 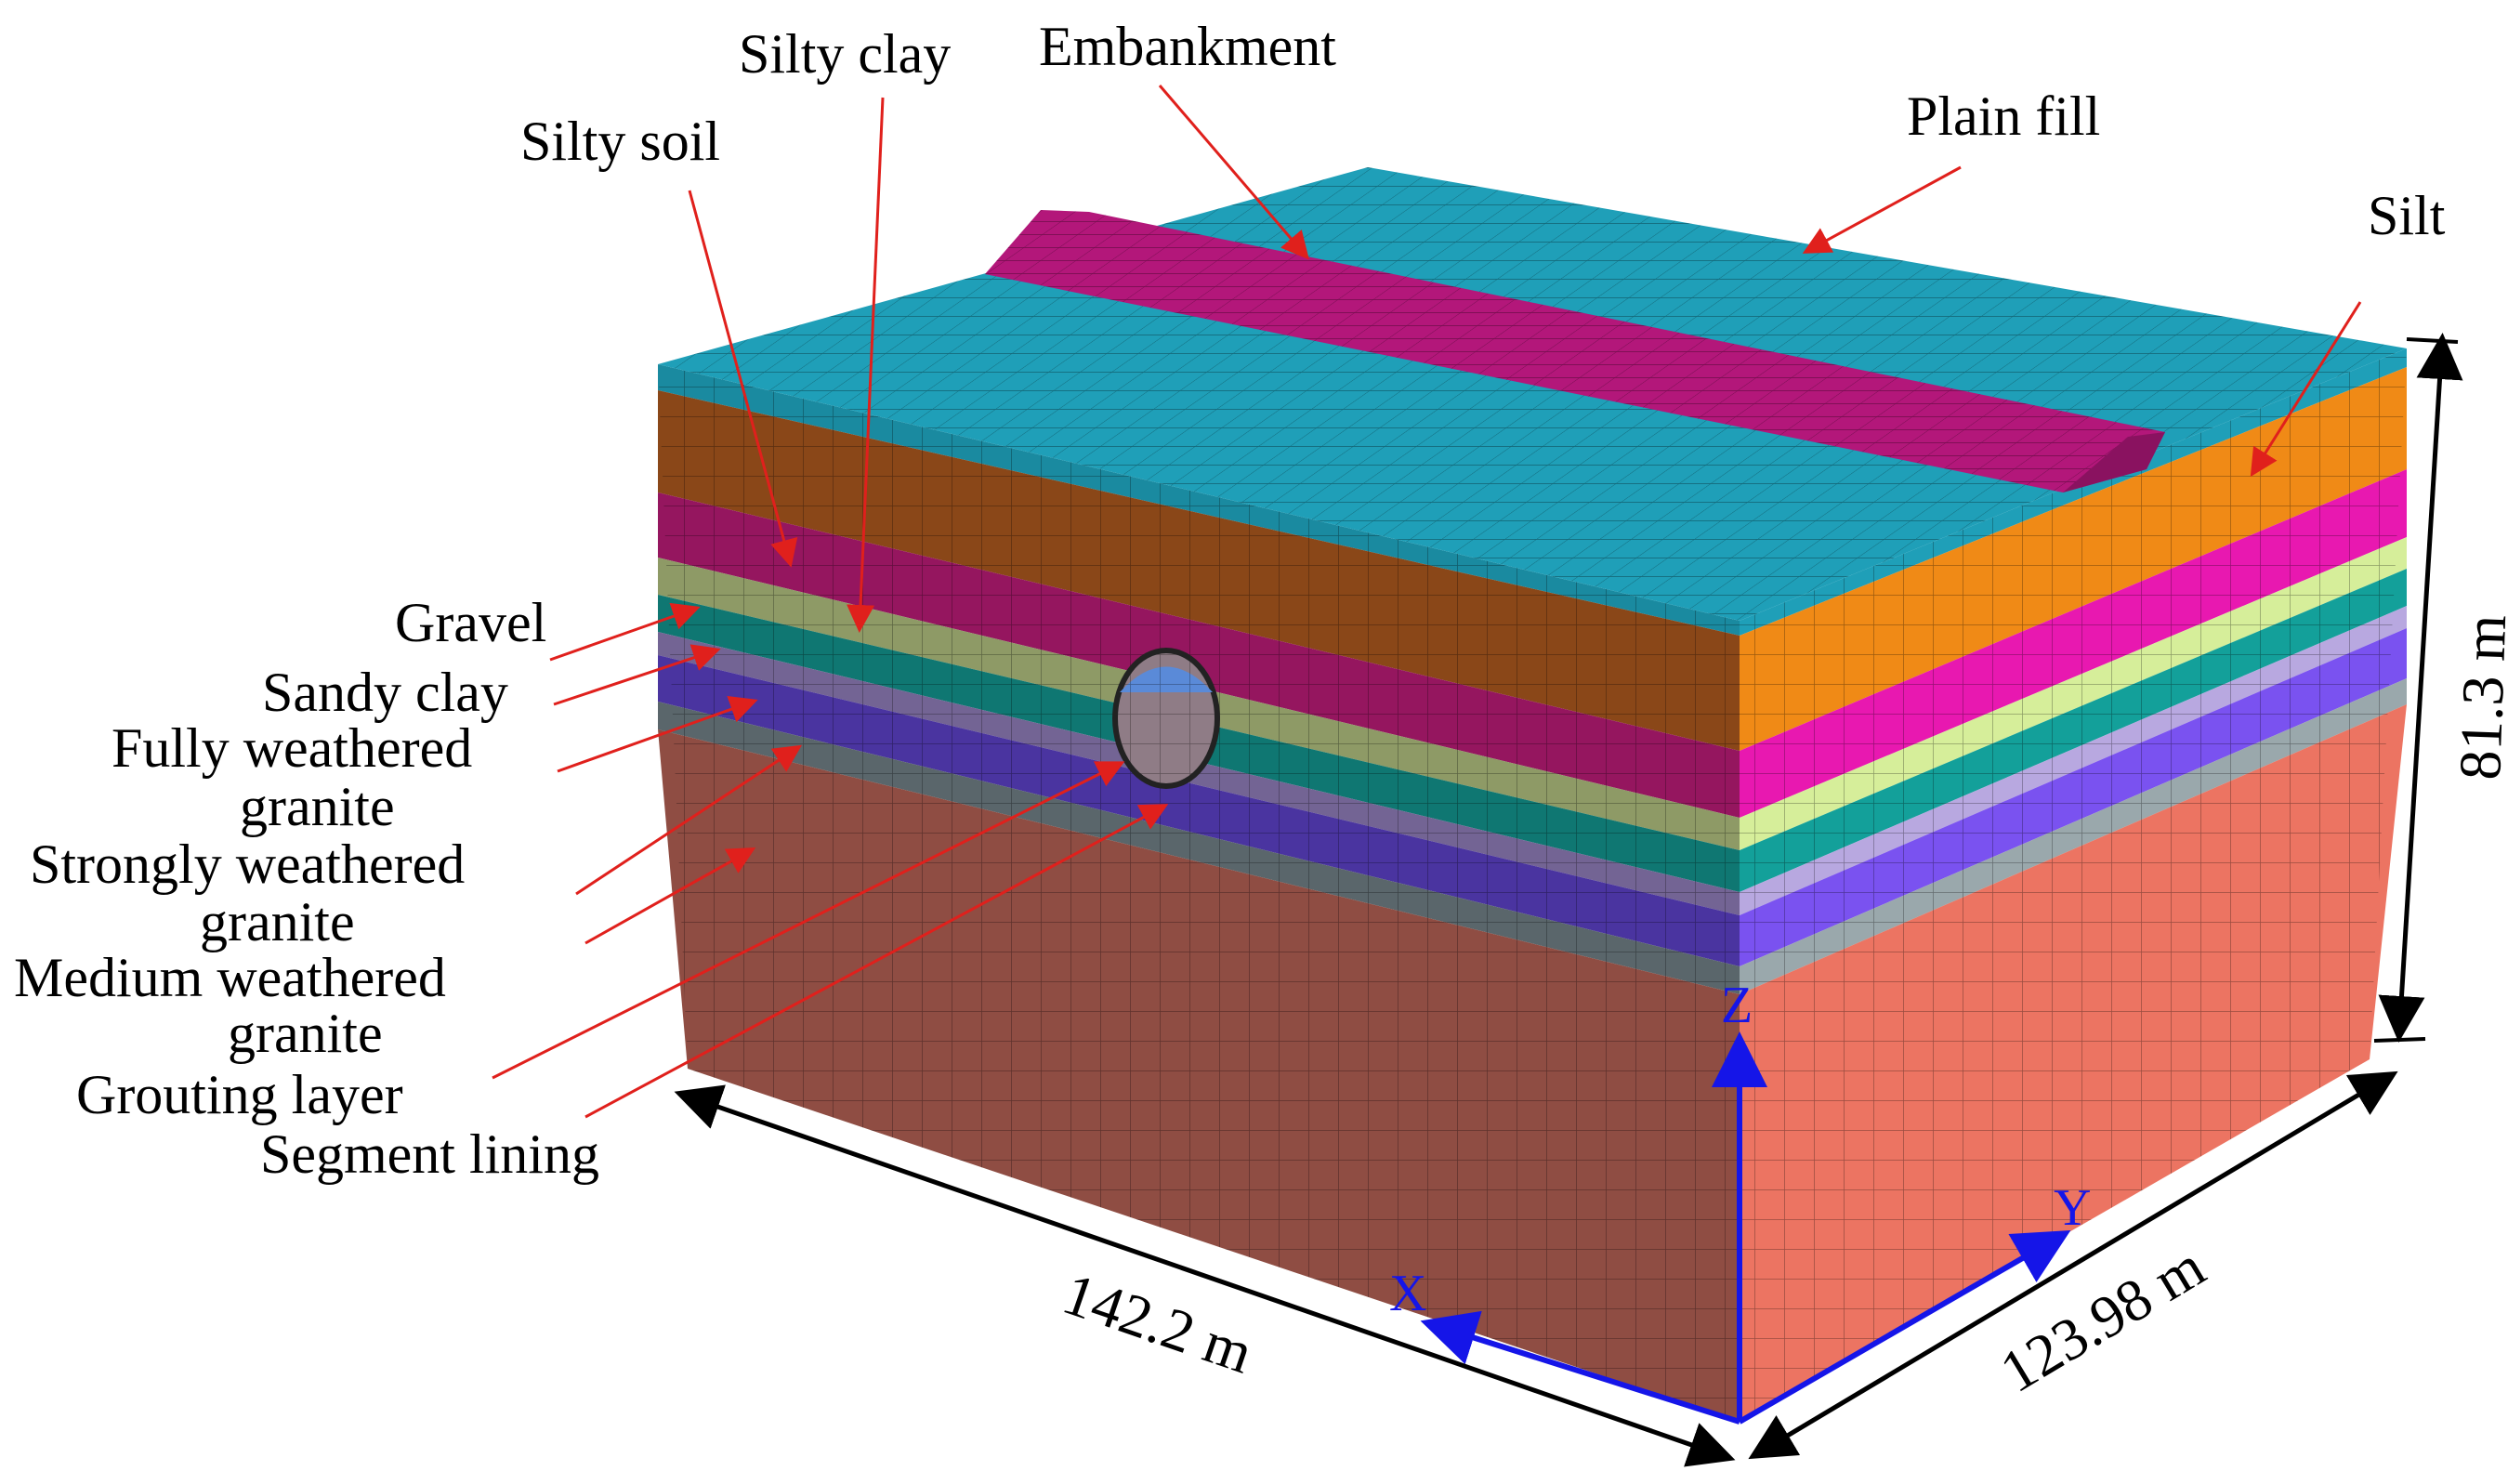 I want to click on label-fully-weathered-1: Fully weathered, so click(x=292, y=748).